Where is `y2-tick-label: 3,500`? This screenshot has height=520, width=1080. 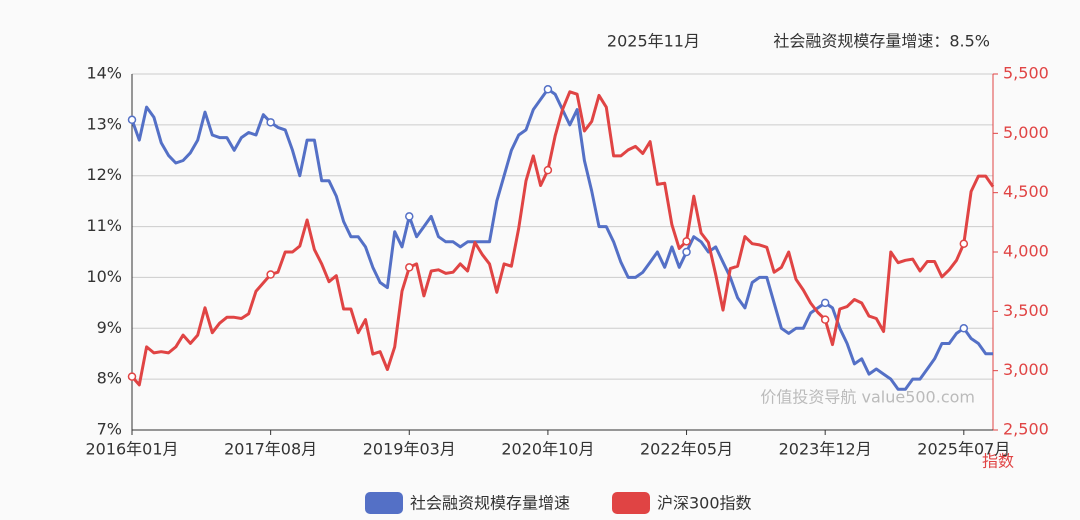
y2-tick-label: 3,500 is located at coordinates (1026, 310).